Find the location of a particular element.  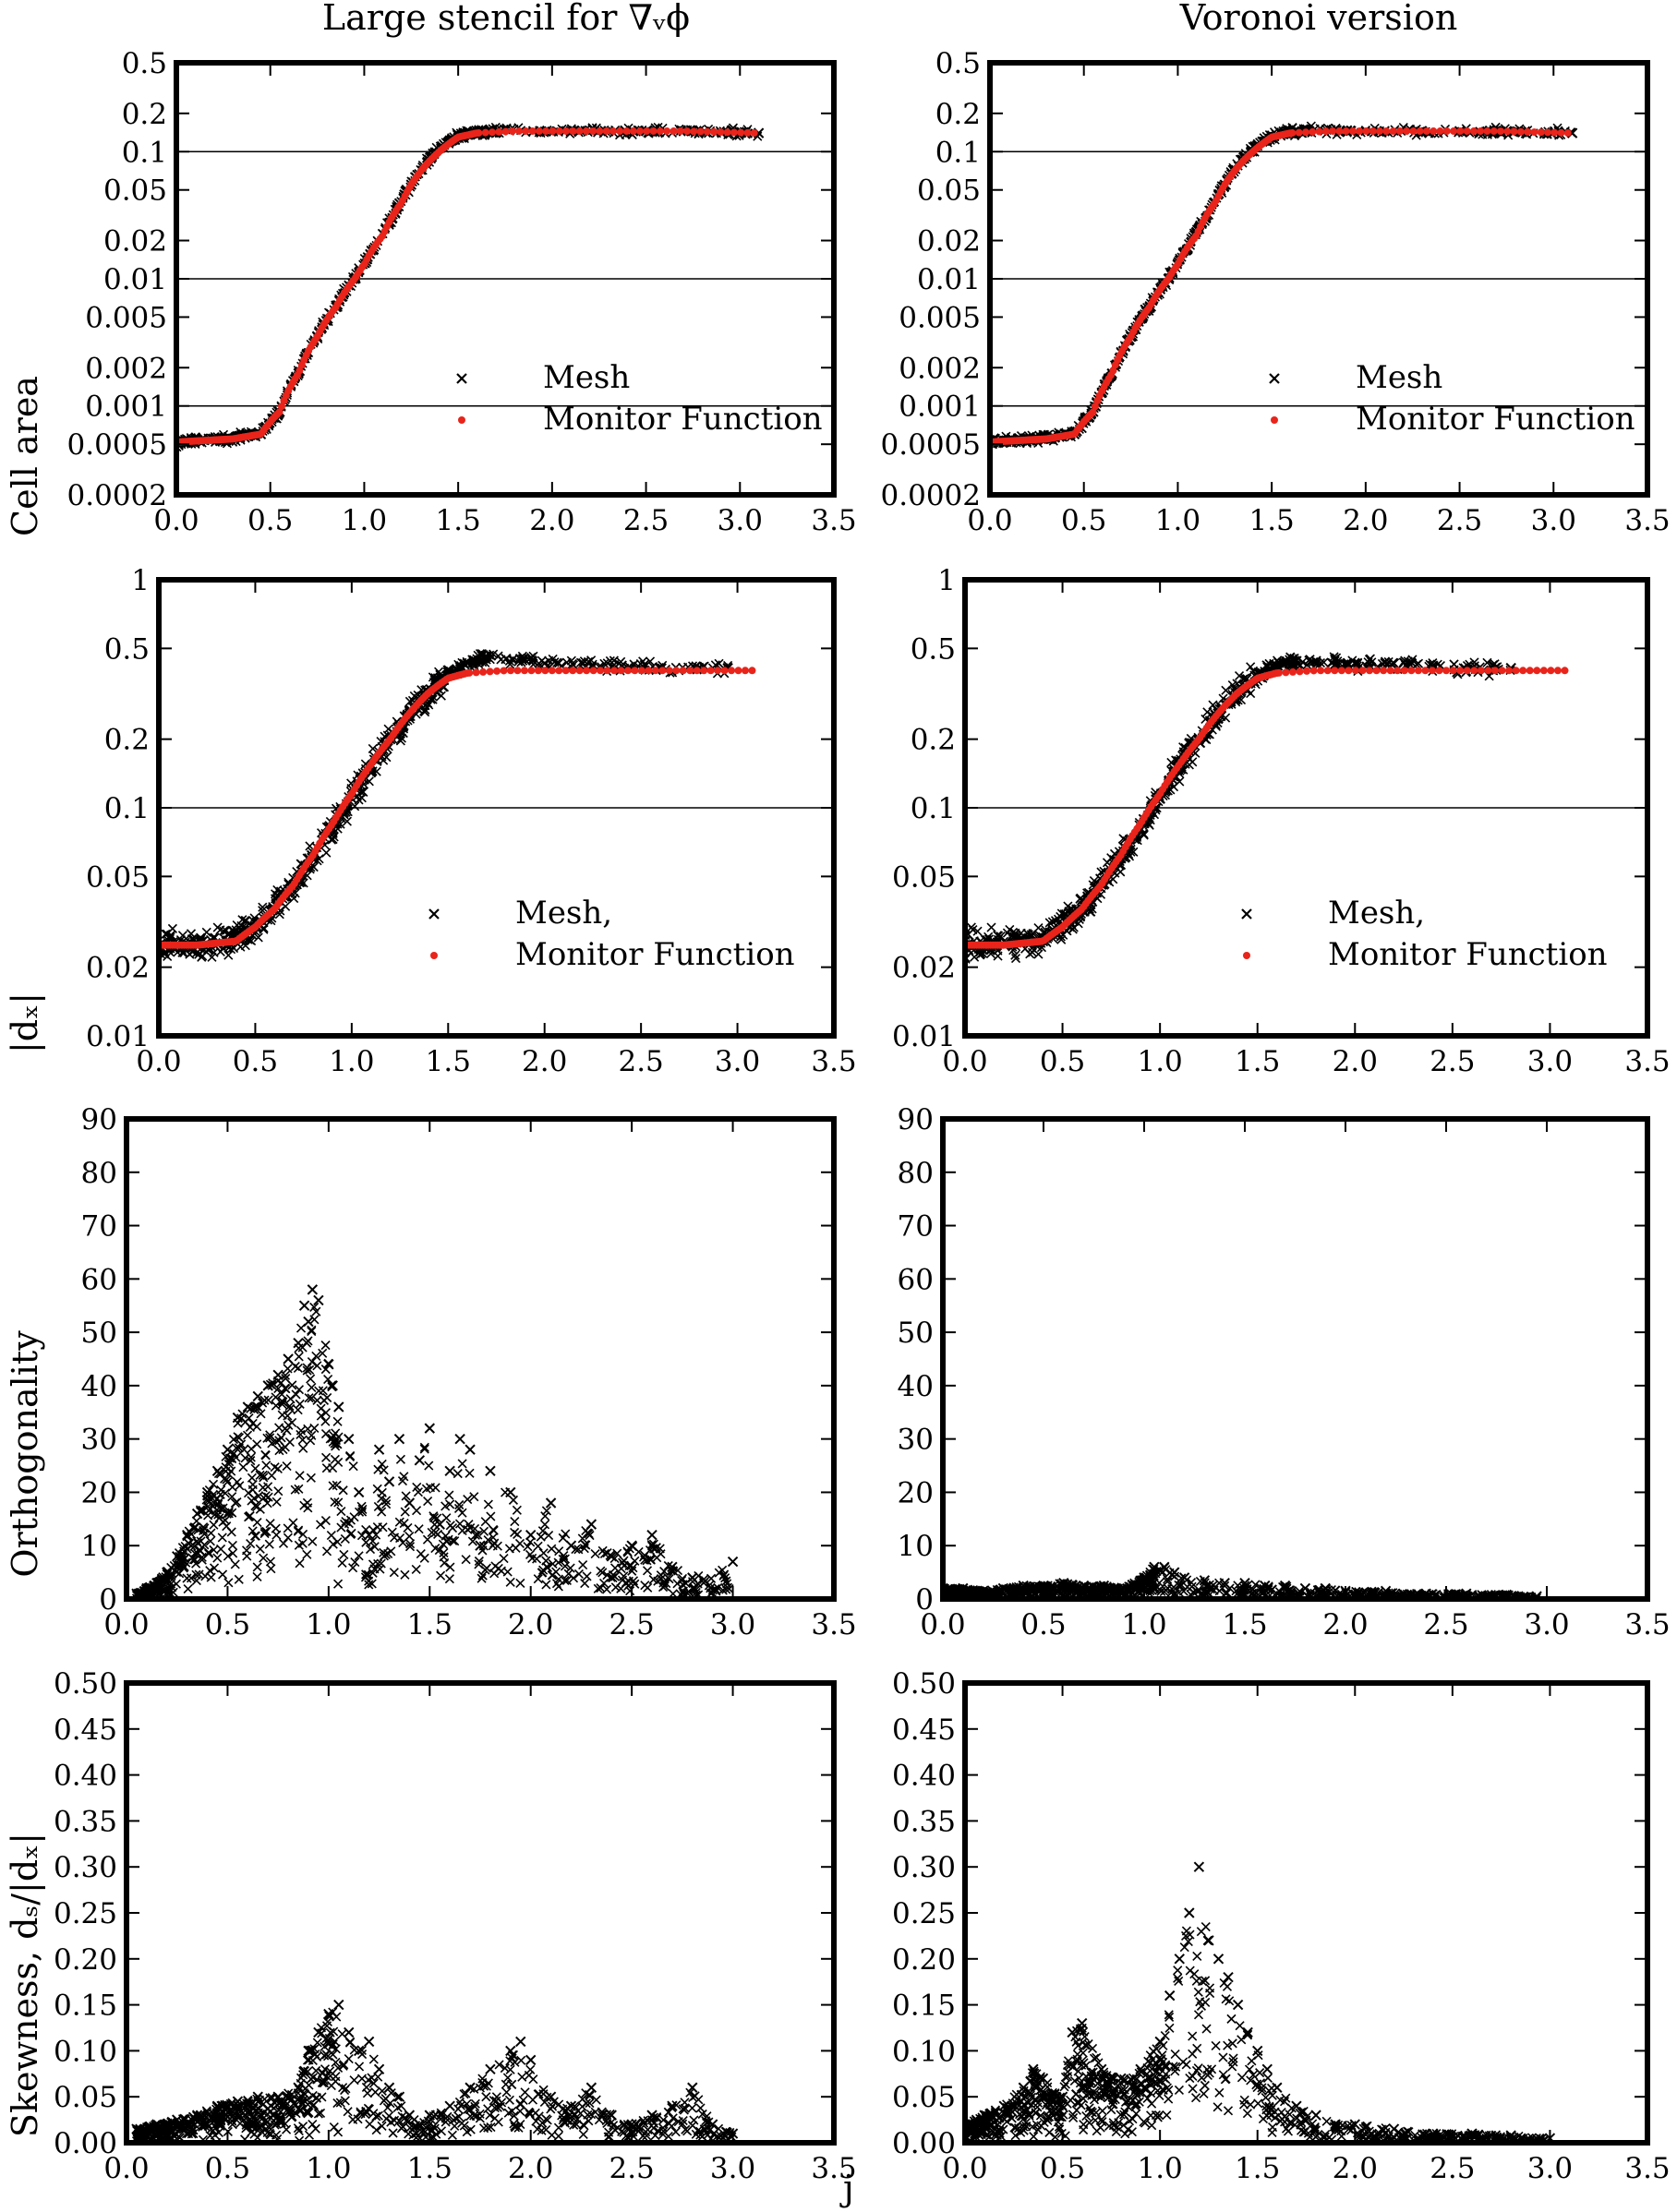

y-tick-label: 0.01 is located at coordinates (924, 1036).